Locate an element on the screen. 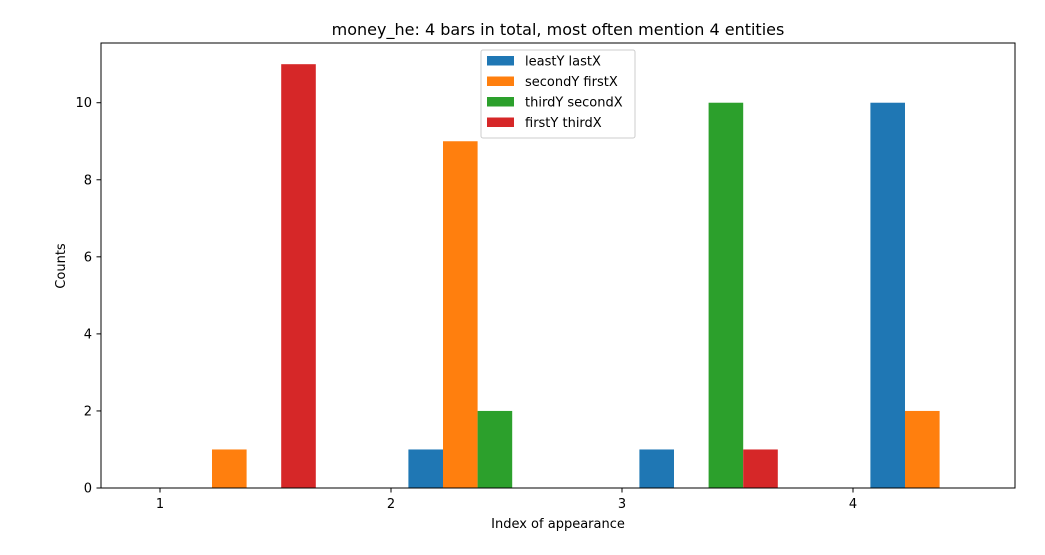 The height and width of the screenshot is (555, 1045). y-axis-label: Counts is located at coordinates (61, 266).